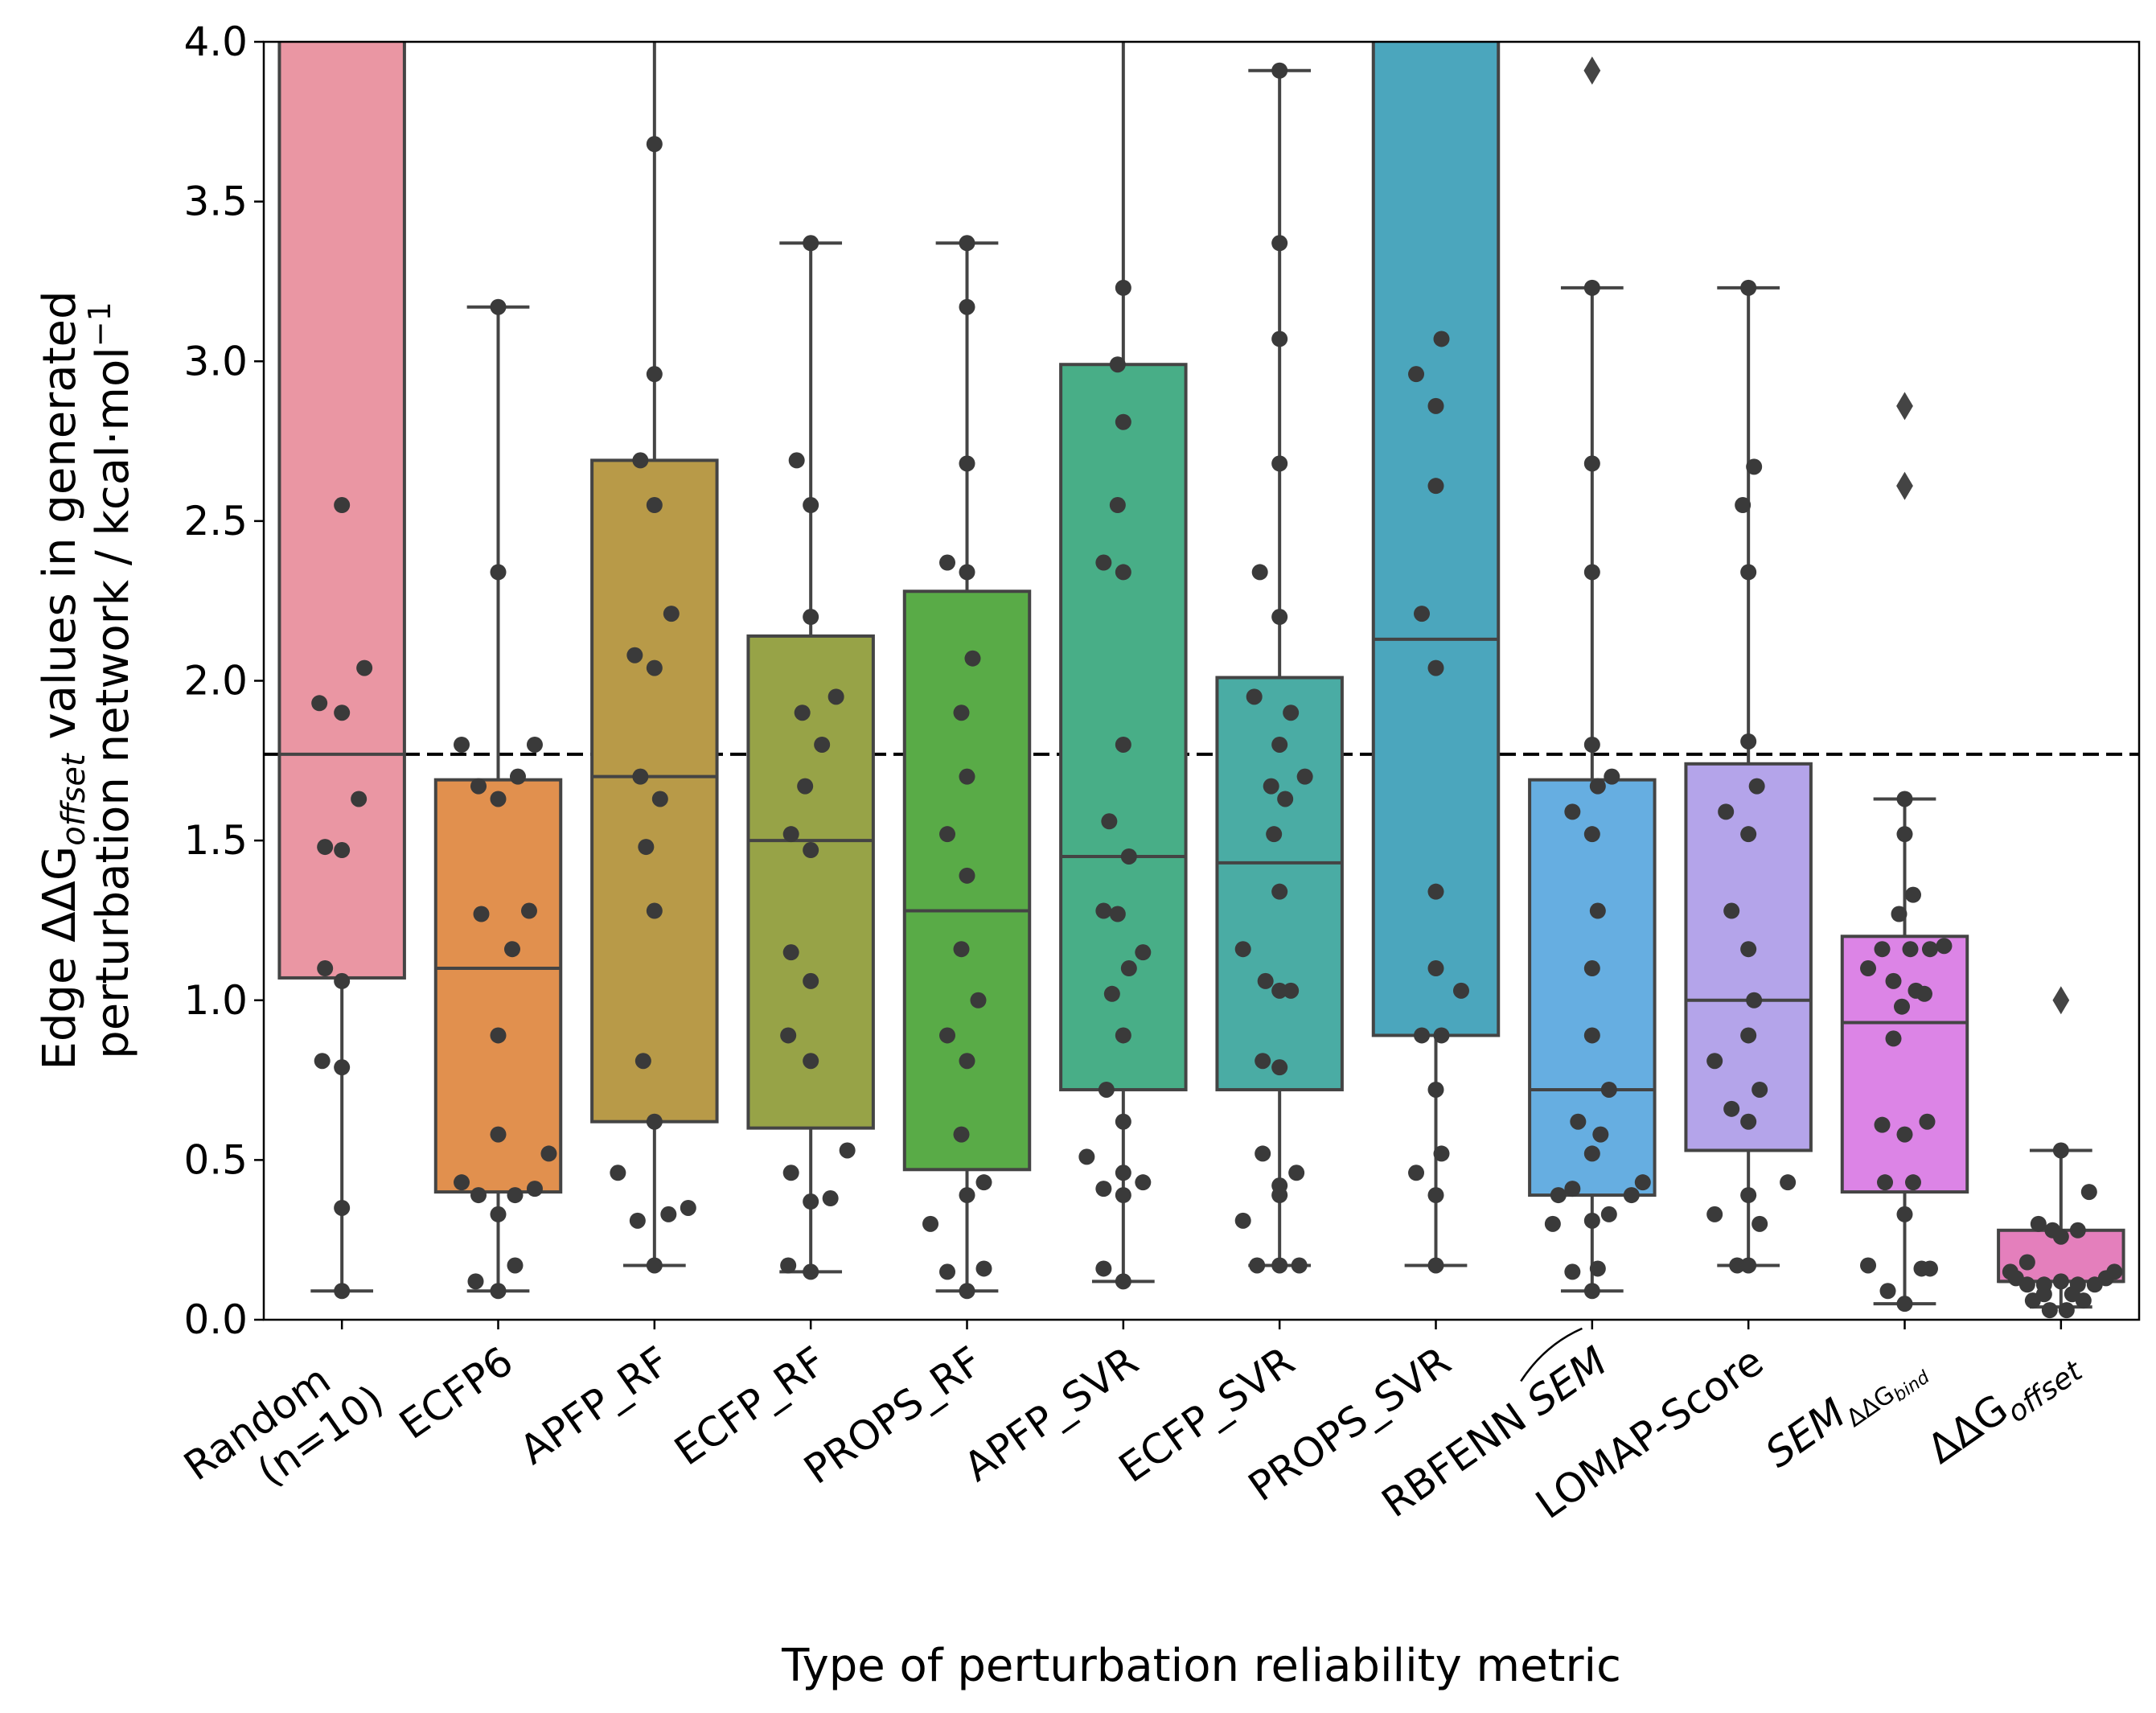 The width and height of the screenshot is (2156, 1713). Describe the element at coordinates (110, 681) in the screenshot. I see `y-axis-label-line2: perturbation network / kcal·mol−1` at that location.